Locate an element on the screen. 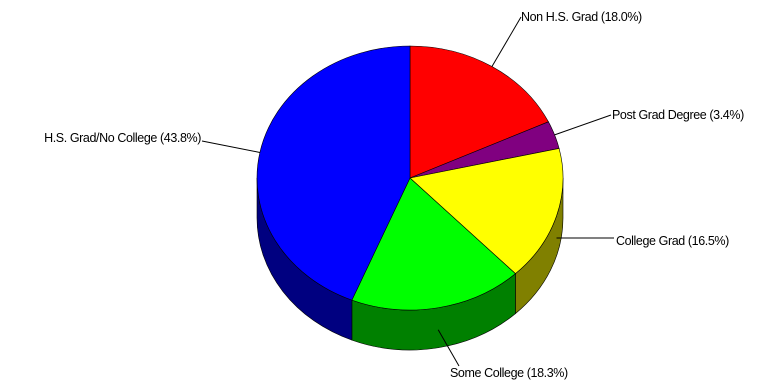 The height and width of the screenshot is (383, 771). slice-label-some-college: Some College (18.3%) is located at coordinates (509, 373).